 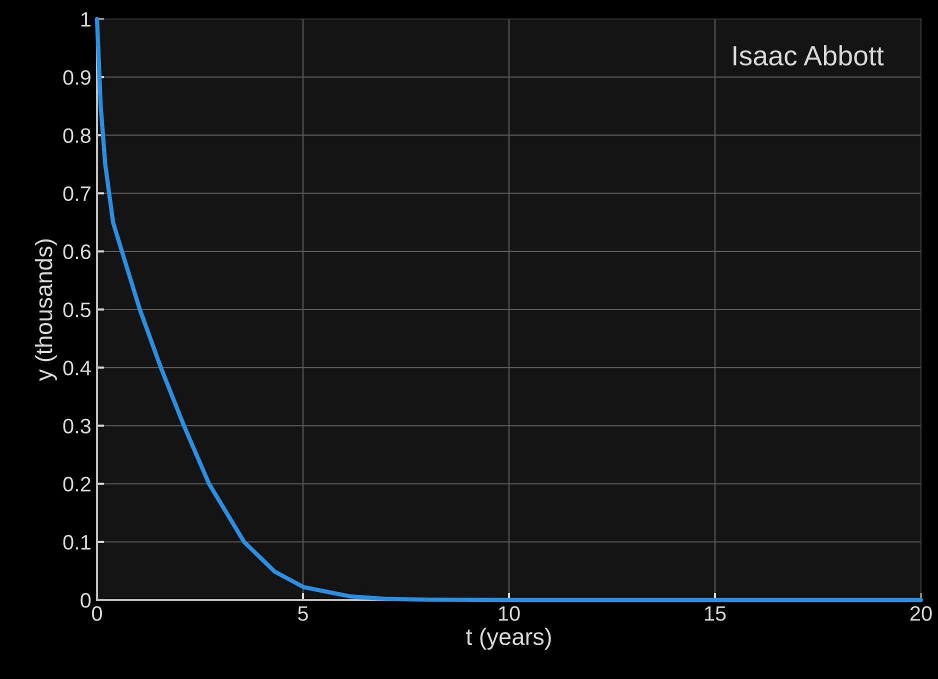 What do you see at coordinates (76, 542) in the screenshot?
I see `y-tick-label: 0.1` at bounding box center [76, 542].